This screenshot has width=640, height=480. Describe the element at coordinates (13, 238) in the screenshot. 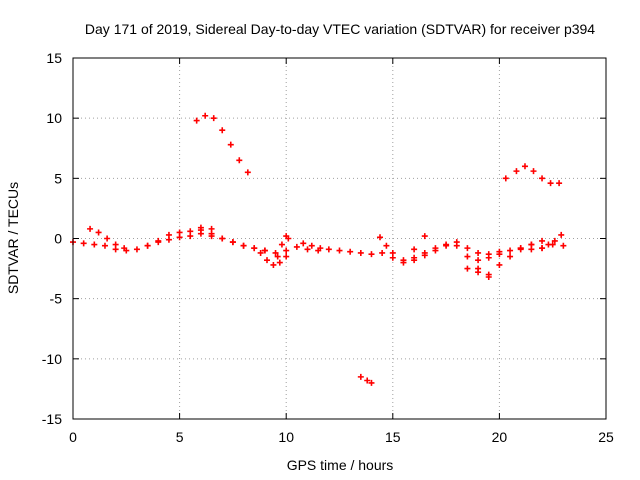

I see `y-axis-label: SDTVAR / TECUs` at that location.